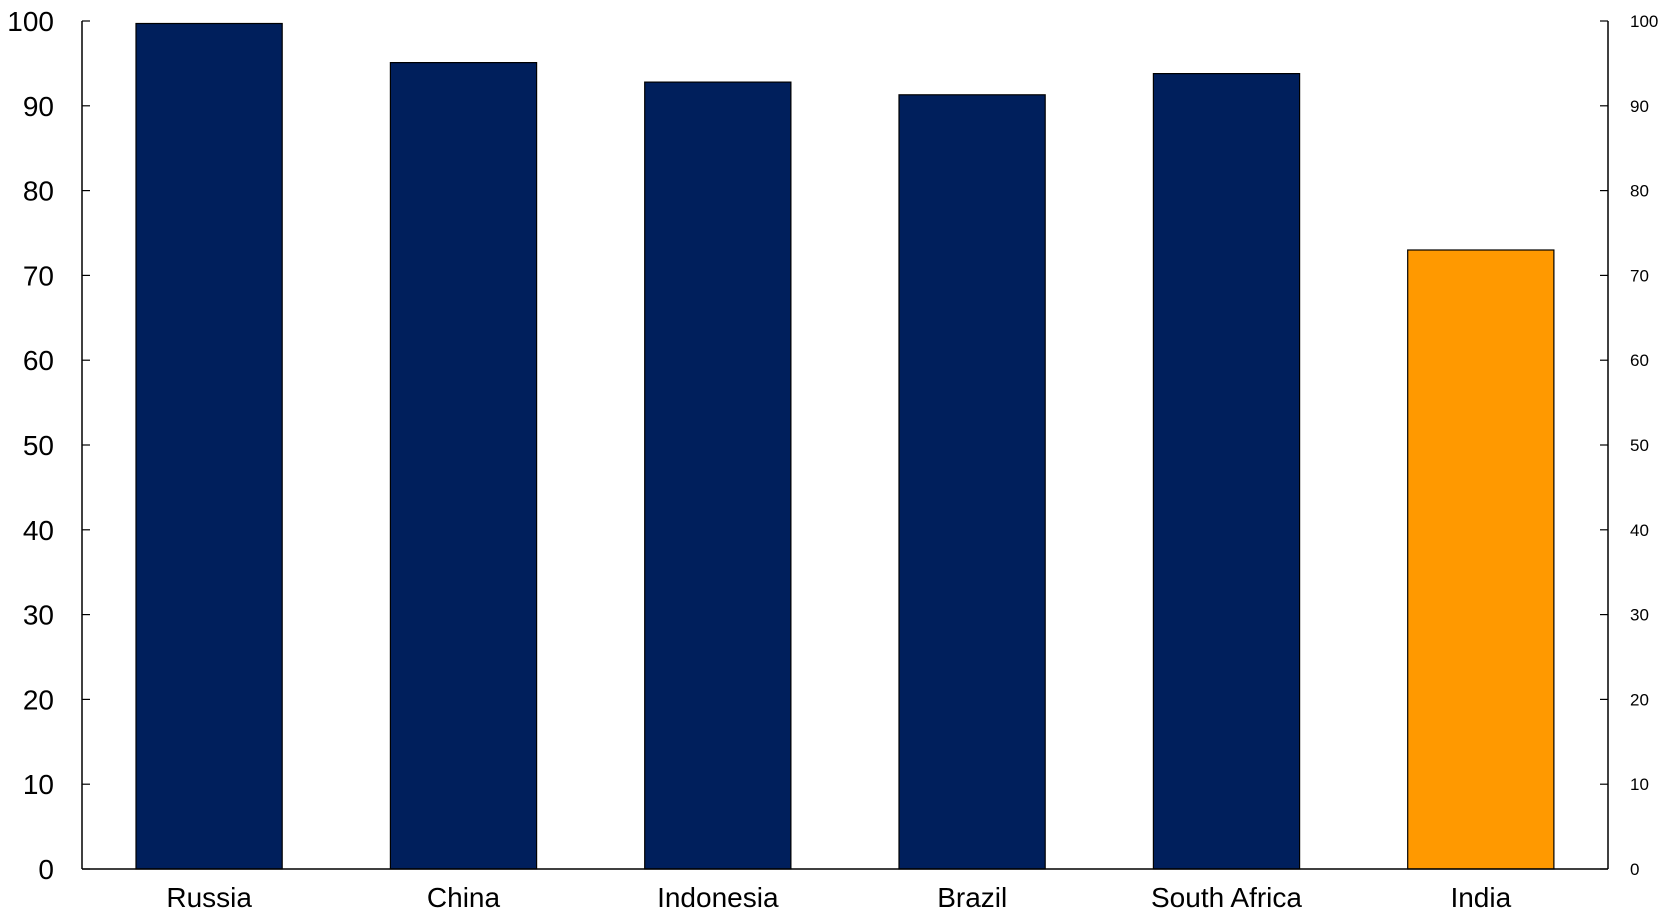  What do you see at coordinates (1226, 897) in the screenshot?
I see `x-tick-label: South Africa` at bounding box center [1226, 897].